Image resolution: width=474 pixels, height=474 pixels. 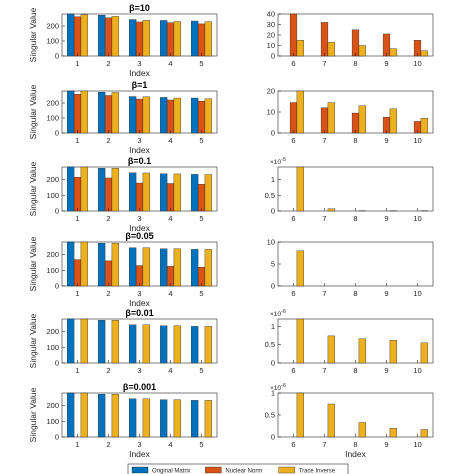 I want to click on chart-panel-9: 0 100 200 1 2 3 4 5 β=0.01 Singular Value, so click(x=123, y=341).